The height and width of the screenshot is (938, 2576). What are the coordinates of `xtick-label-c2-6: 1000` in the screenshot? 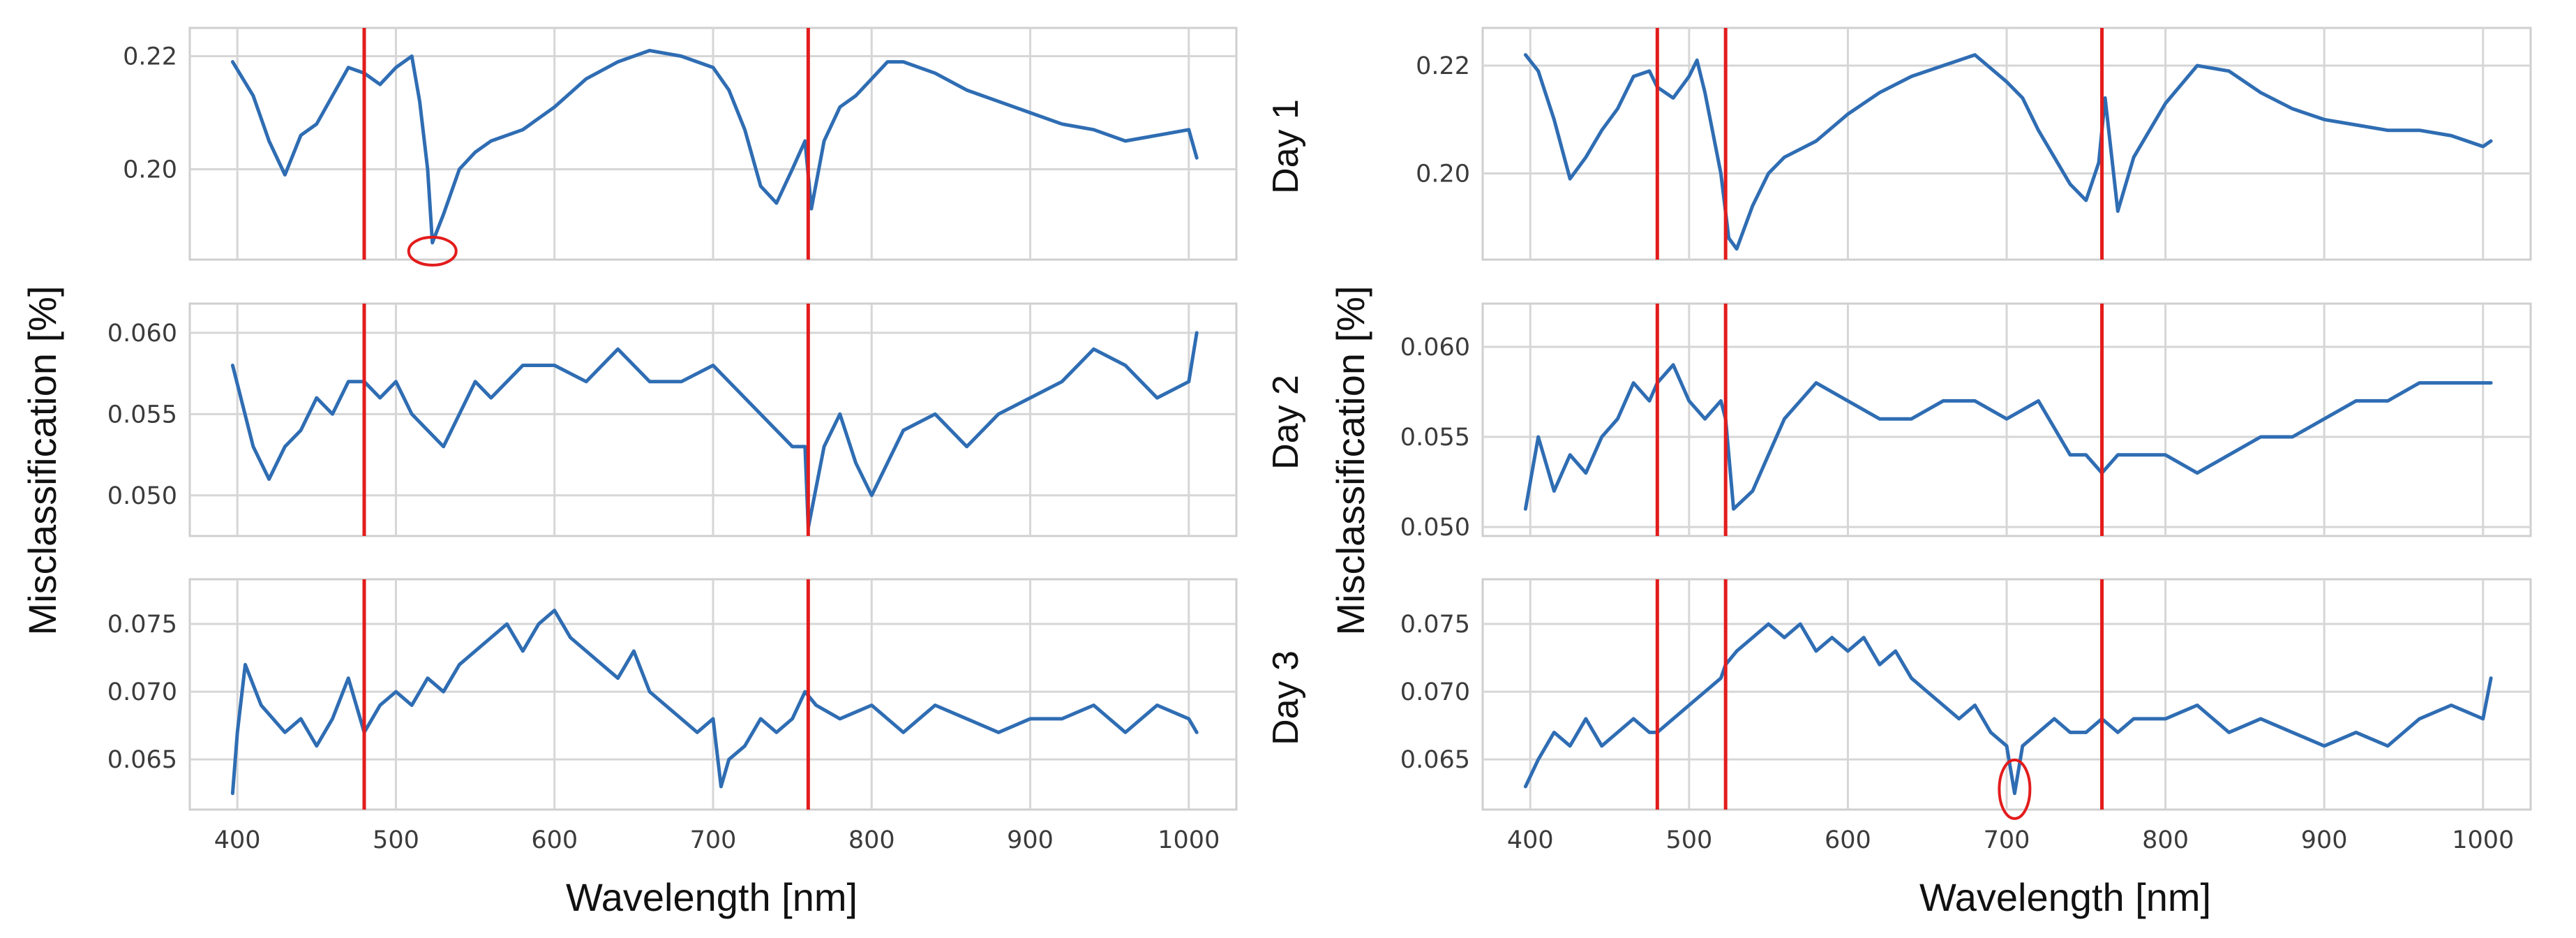 It's located at (2483, 840).